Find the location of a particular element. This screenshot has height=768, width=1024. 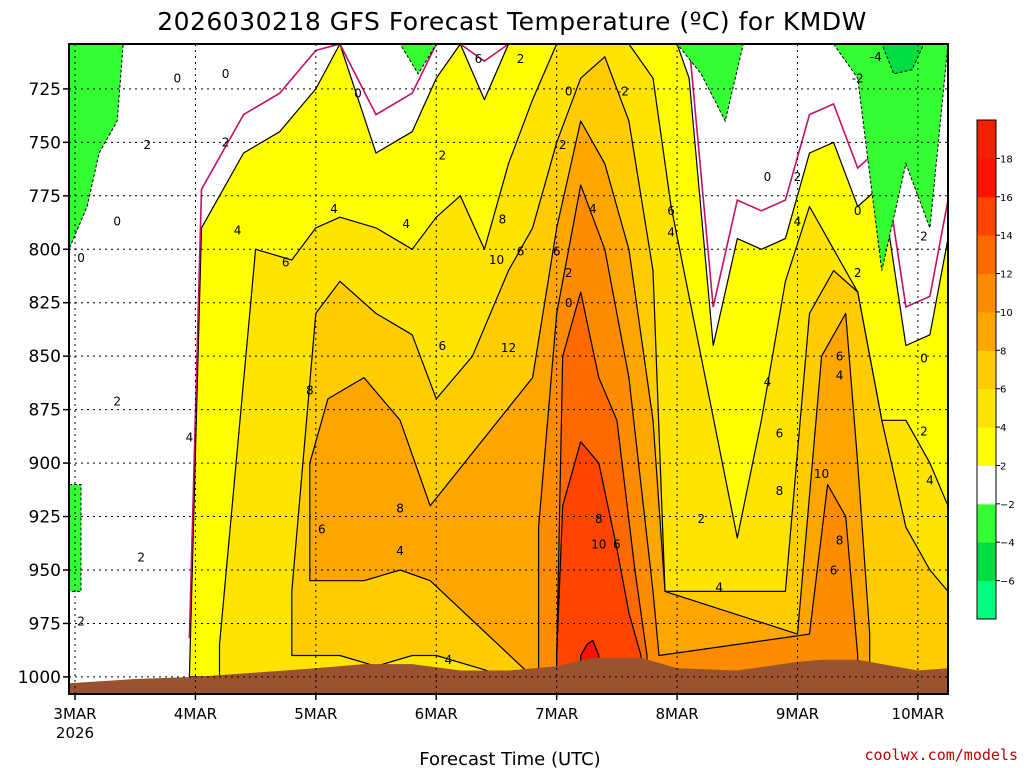

y-axis-ticks: 725 750 775 800 825 850 875 900 925 950 975 1000 is located at coordinates (43, 384).